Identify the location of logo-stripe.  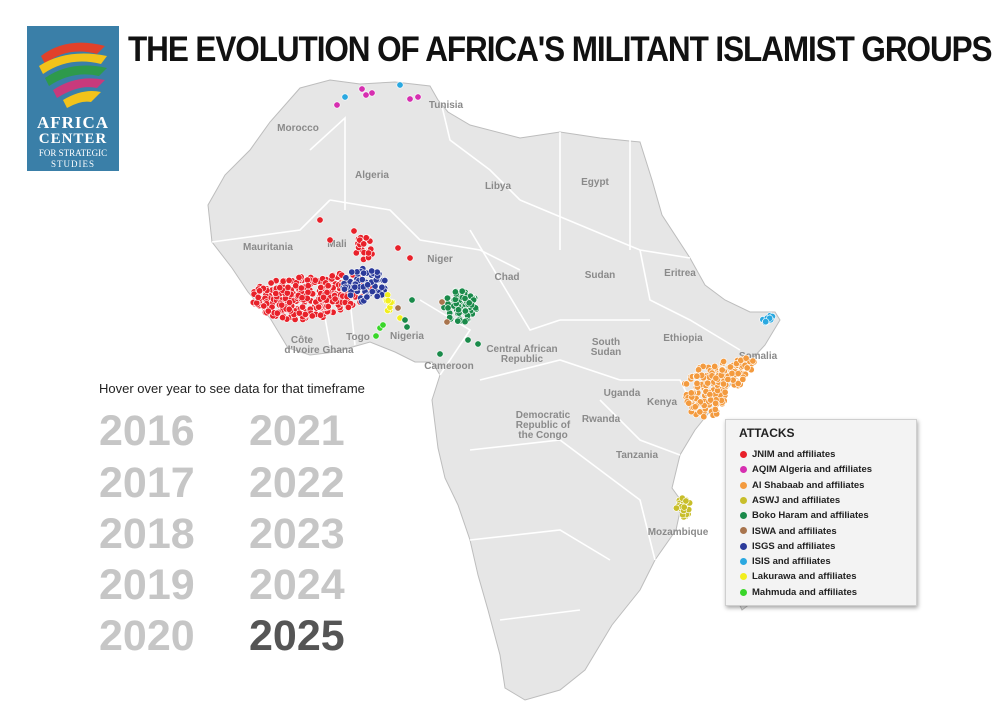
(73, 63).